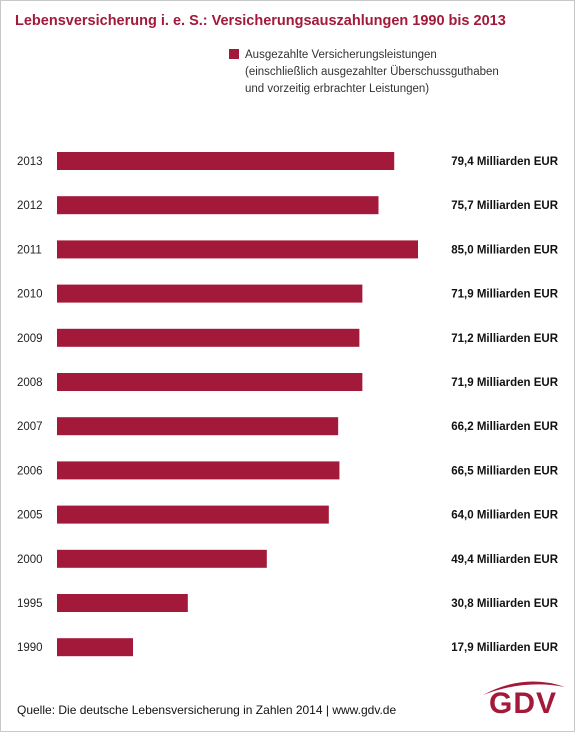  I want to click on value-label: 17,9 Milliarden EUR, so click(504, 648).